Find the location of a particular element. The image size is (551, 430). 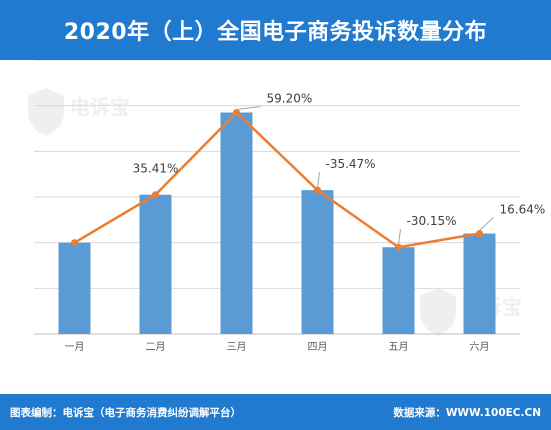

data-label: 59.20% is located at coordinates (290, 99).